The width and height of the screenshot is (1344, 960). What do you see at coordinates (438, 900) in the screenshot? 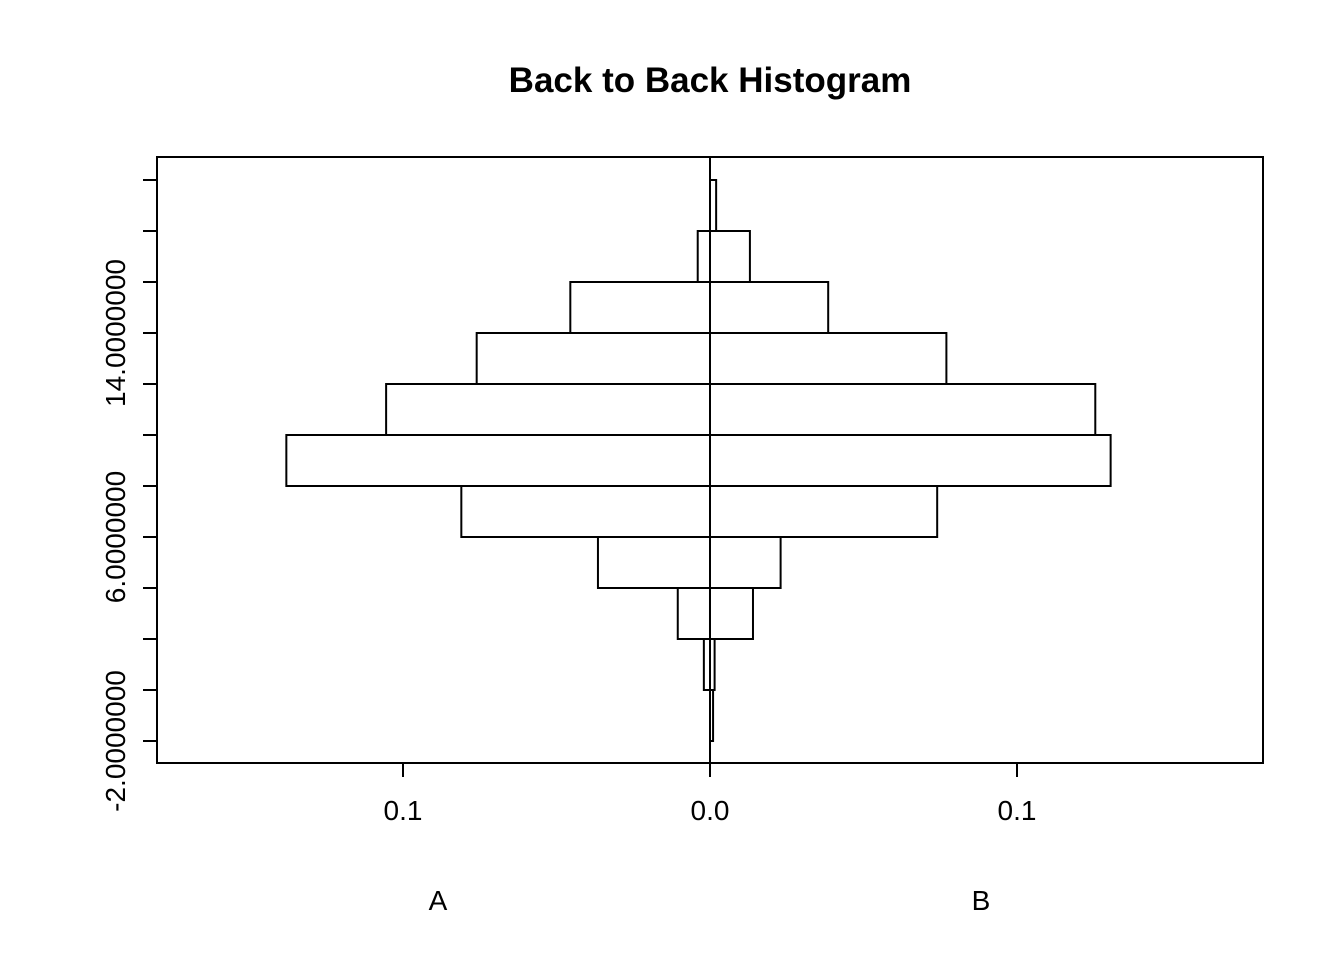
I see `group-label-a: A` at bounding box center [438, 900].